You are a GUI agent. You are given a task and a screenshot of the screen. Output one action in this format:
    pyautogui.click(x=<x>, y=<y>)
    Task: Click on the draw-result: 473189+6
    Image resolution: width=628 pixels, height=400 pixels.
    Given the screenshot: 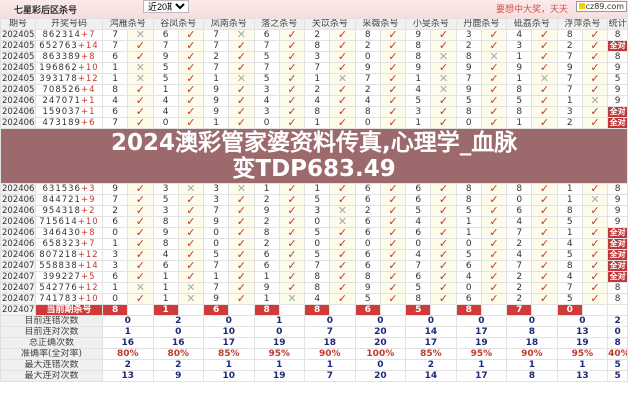 What is the action you would take?
    pyautogui.click(x=69, y=123)
    